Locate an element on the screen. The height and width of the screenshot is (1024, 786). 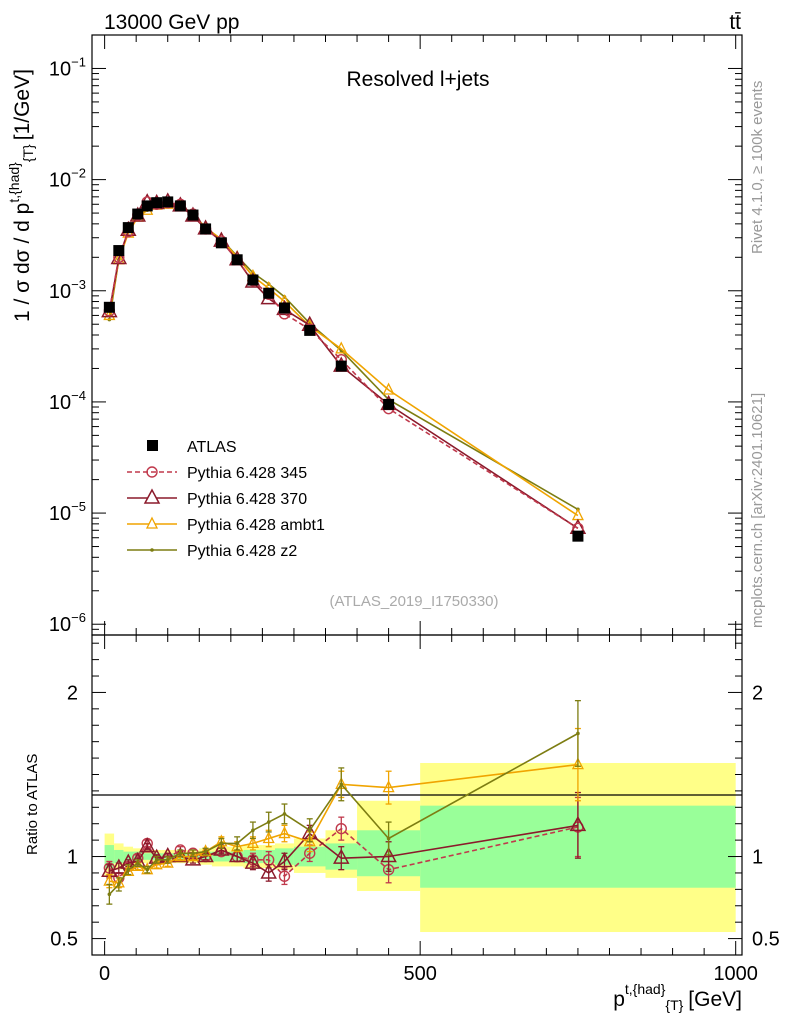
tick-exponent: −3 is located at coordinates (78, 284).